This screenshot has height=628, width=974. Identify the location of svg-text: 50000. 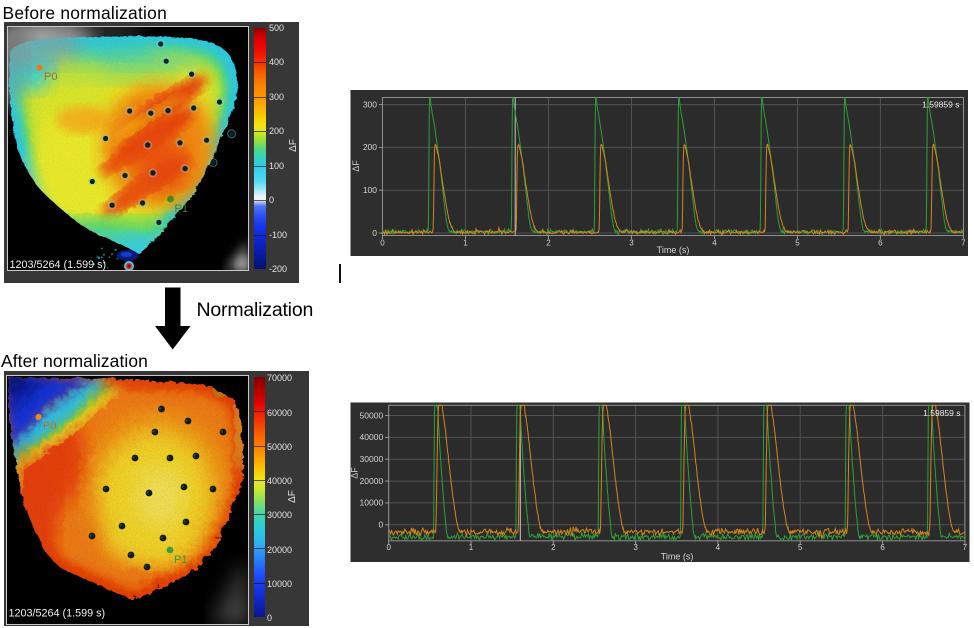
(372, 415).